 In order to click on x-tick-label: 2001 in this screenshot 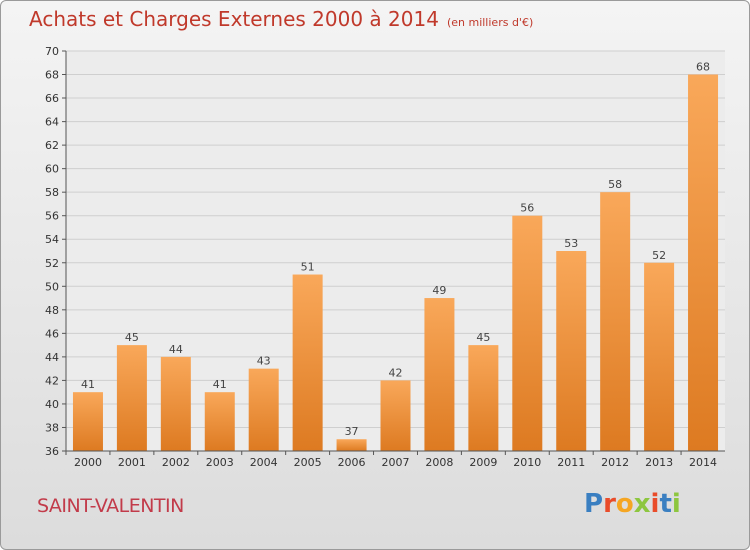, I will do `click(132, 462)`.